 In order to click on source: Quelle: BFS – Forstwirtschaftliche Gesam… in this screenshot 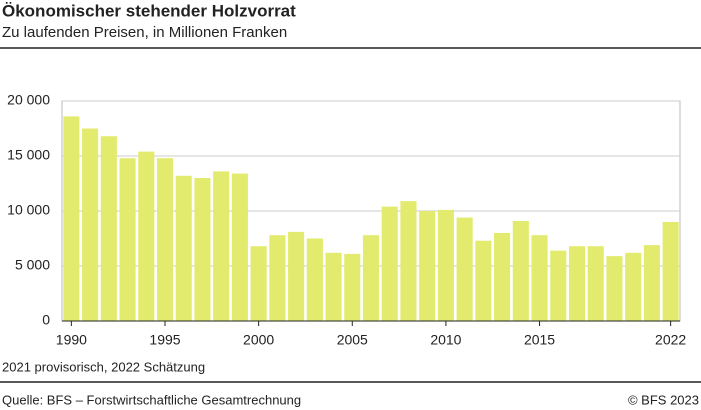, I will do `click(151, 399)`.